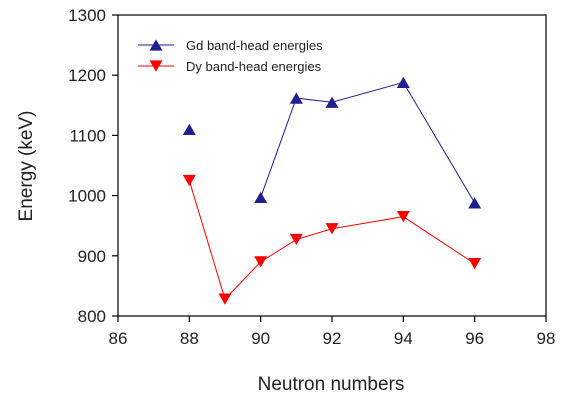 This screenshot has width=569, height=396. Describe the element at coordinates (92, 256) in the screenshot. I see `y-tick-label: 900` at that location.